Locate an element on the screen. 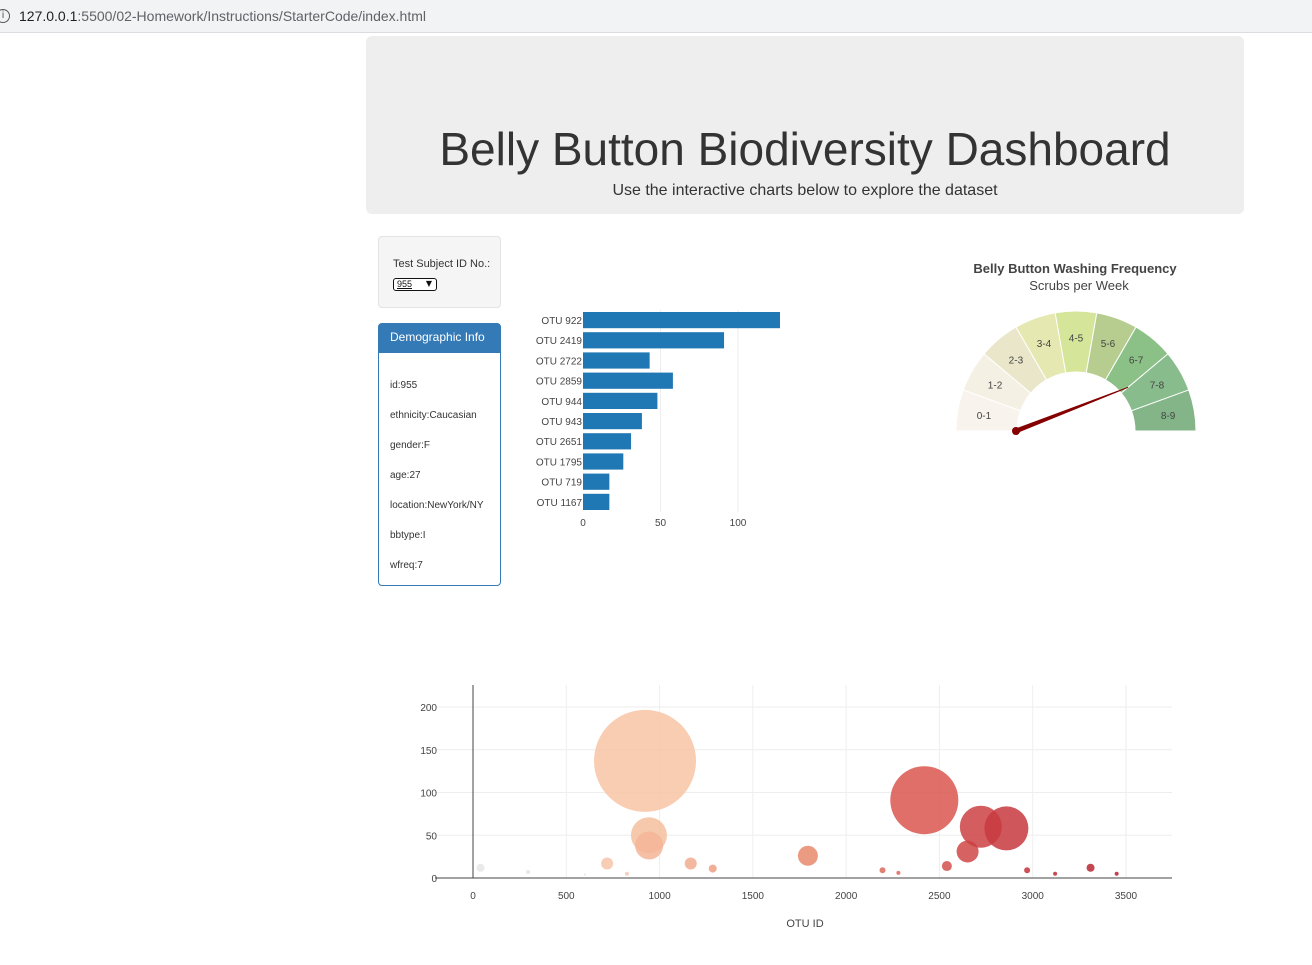  site-info-icon: i is located at coordinates (5, 16).